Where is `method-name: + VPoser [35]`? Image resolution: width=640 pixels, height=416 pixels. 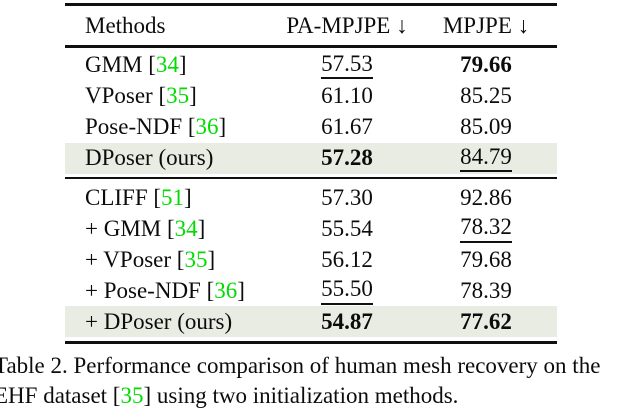
method-name: + VPoser [35] is located at coordinates (172, 260).